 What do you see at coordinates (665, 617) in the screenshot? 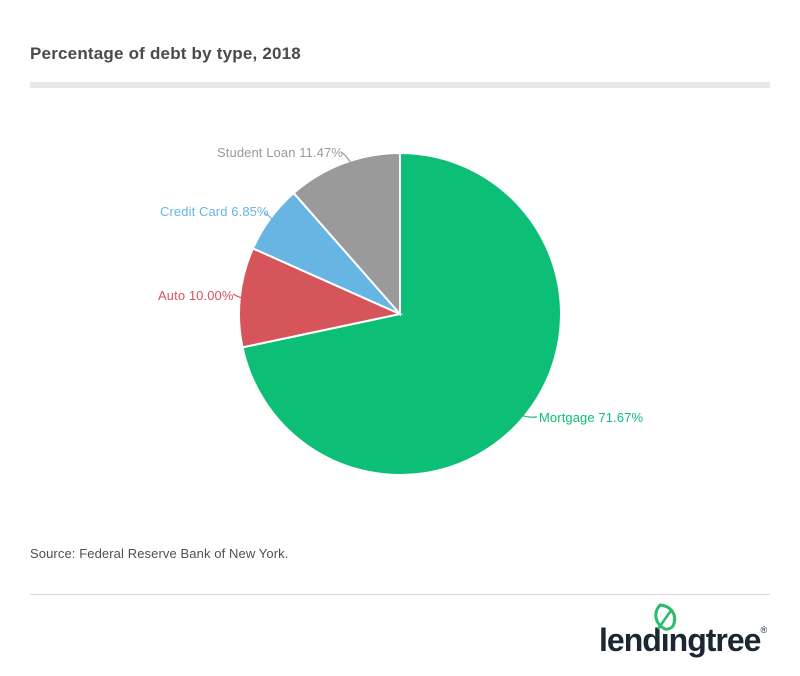
I see `leaf-icon` at bounding box center [665, 617].